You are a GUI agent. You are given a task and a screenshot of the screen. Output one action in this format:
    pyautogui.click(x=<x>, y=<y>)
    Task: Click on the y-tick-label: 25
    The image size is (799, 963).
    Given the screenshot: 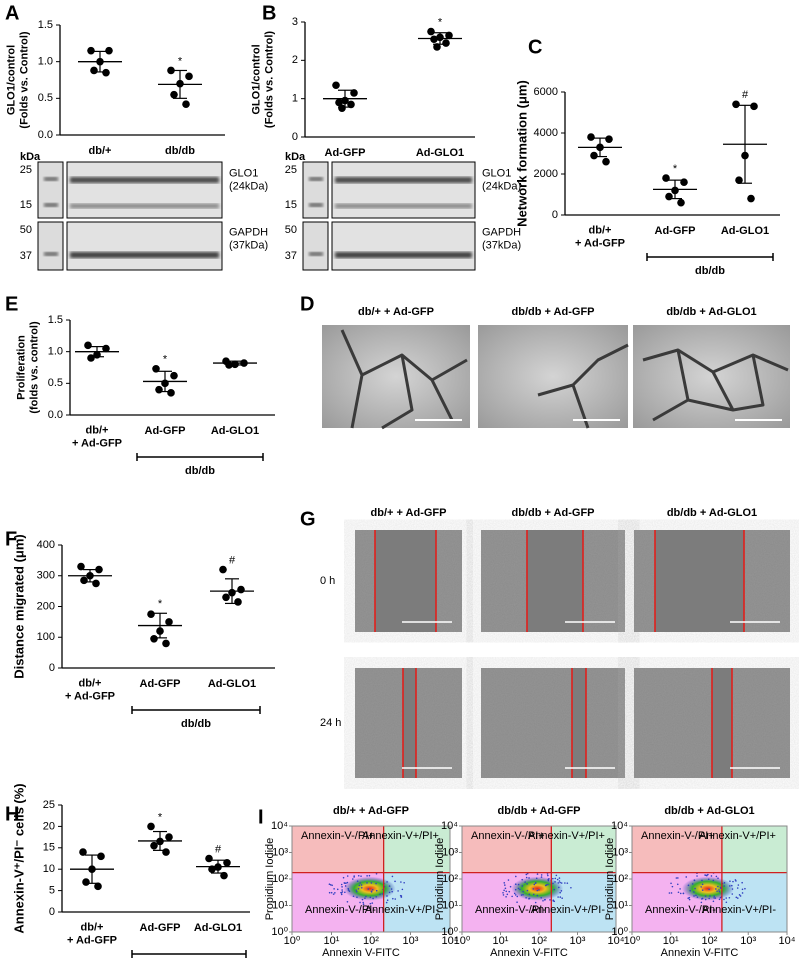 What is the action you would take?
    pyautogui.click(x=49, y=805)
    